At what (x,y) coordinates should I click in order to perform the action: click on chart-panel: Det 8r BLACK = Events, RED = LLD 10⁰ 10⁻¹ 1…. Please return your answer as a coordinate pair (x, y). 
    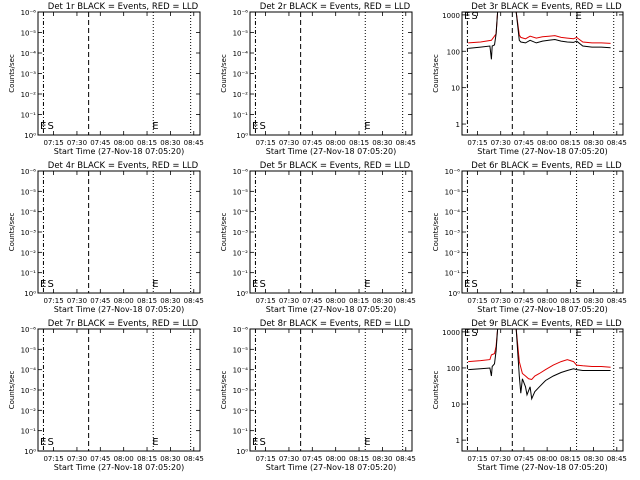
    Looking at the image, I should click on (318, 395).